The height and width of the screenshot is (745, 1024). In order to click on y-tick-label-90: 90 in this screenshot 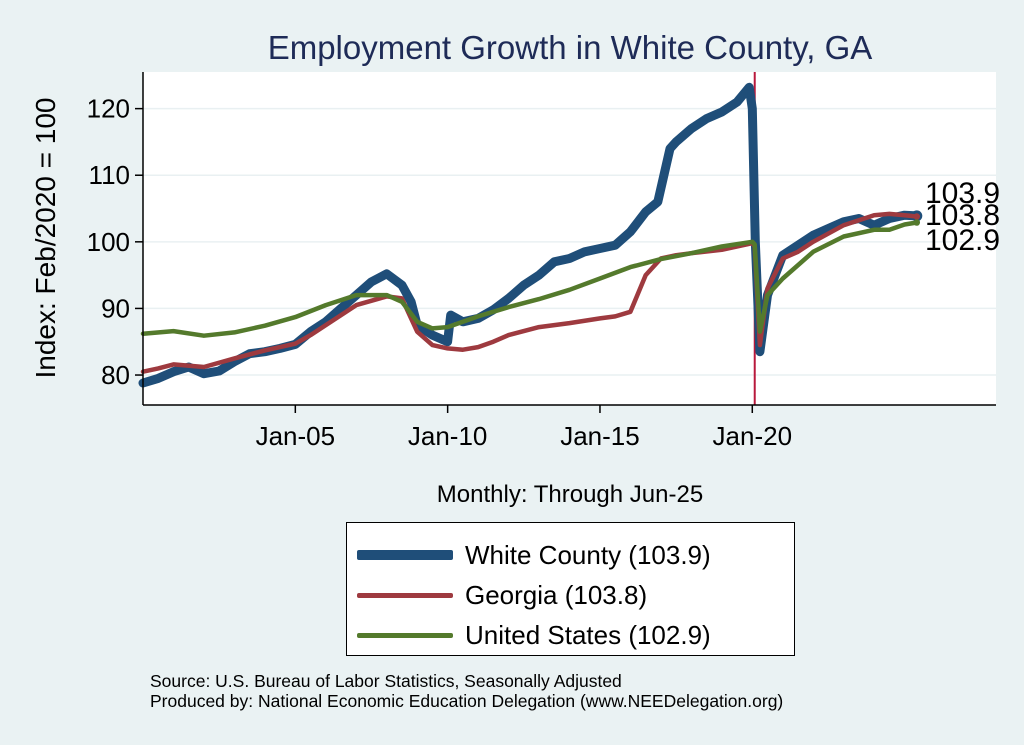, I will do `click(115, 308)`.